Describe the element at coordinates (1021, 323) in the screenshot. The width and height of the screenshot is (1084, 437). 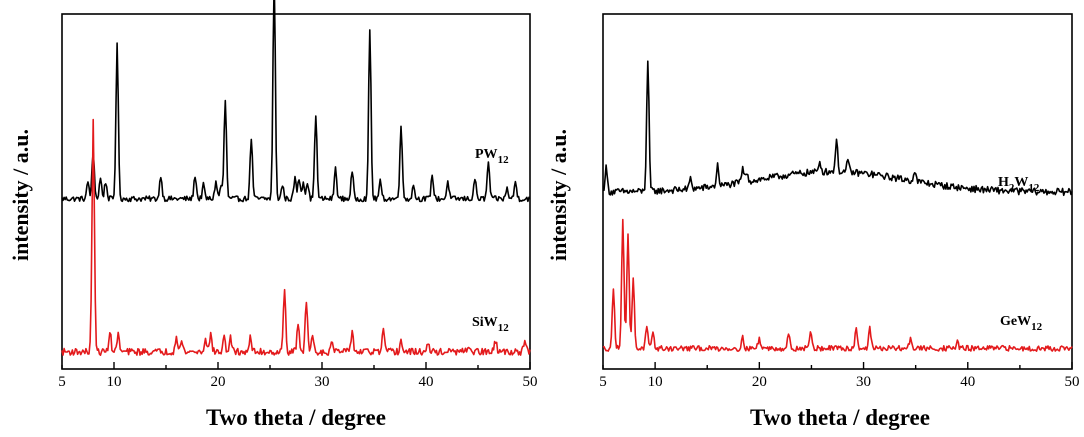
I see `gew12-label: GeW12` at that location.